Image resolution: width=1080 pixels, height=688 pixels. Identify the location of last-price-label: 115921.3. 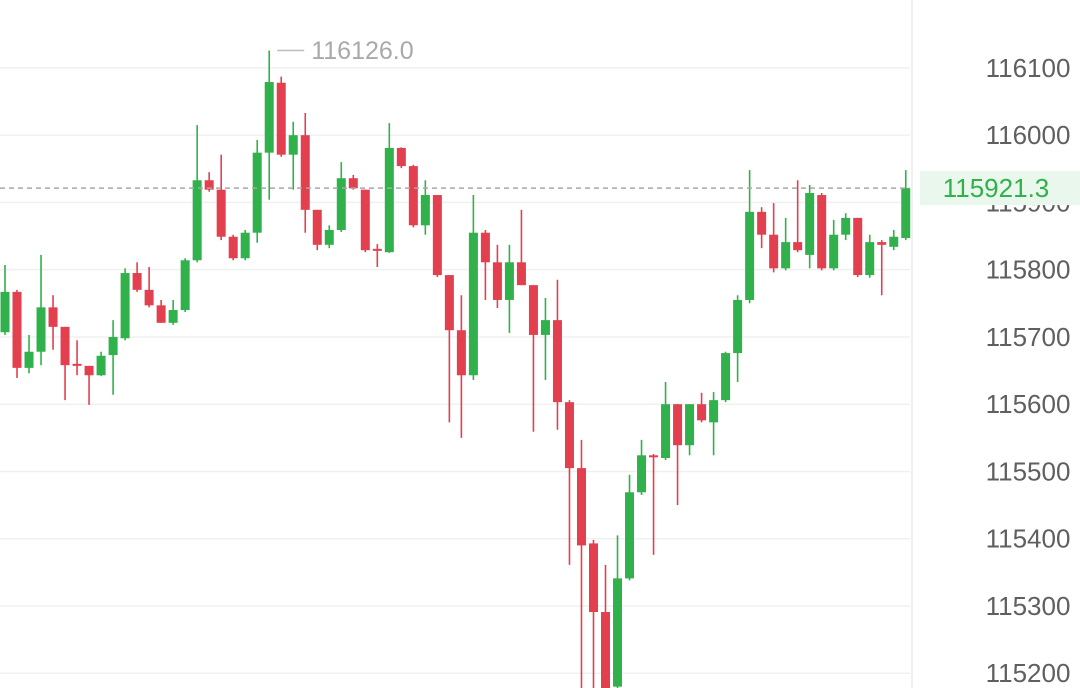
(996, 188).